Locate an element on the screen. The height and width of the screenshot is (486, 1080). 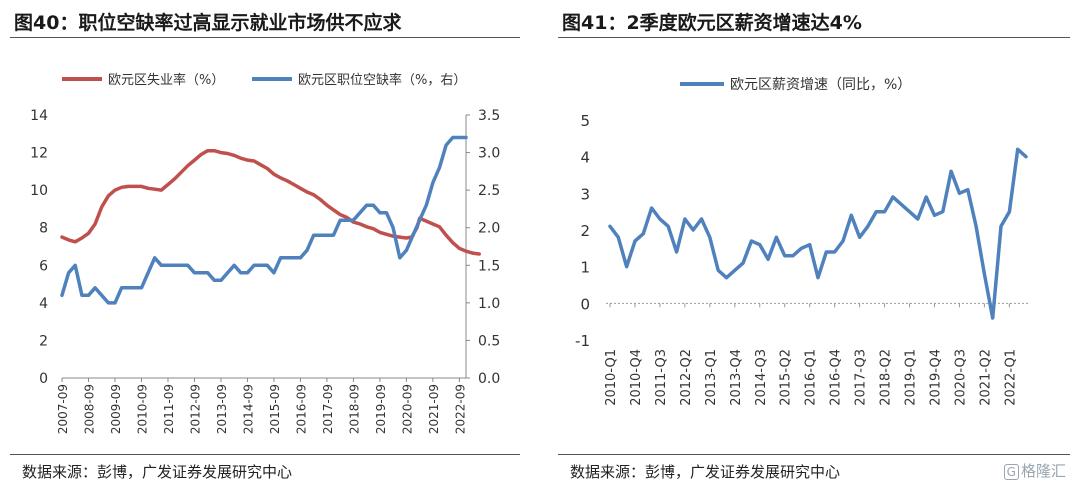
legend-label: 欧元区薪资增速（同比，%） is located at coordinates (820, 85).